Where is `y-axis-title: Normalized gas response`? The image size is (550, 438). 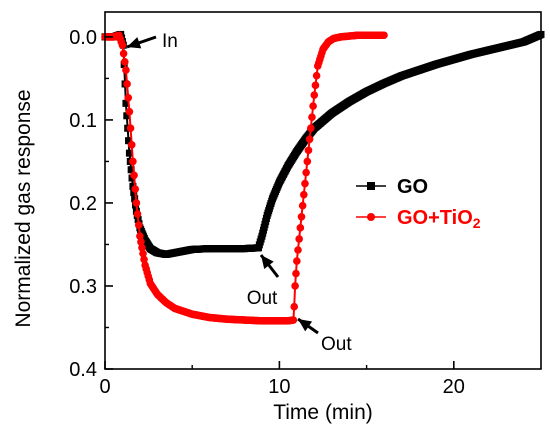 y-axis-title: Normalized gas response is located at coordinates (23, 208).